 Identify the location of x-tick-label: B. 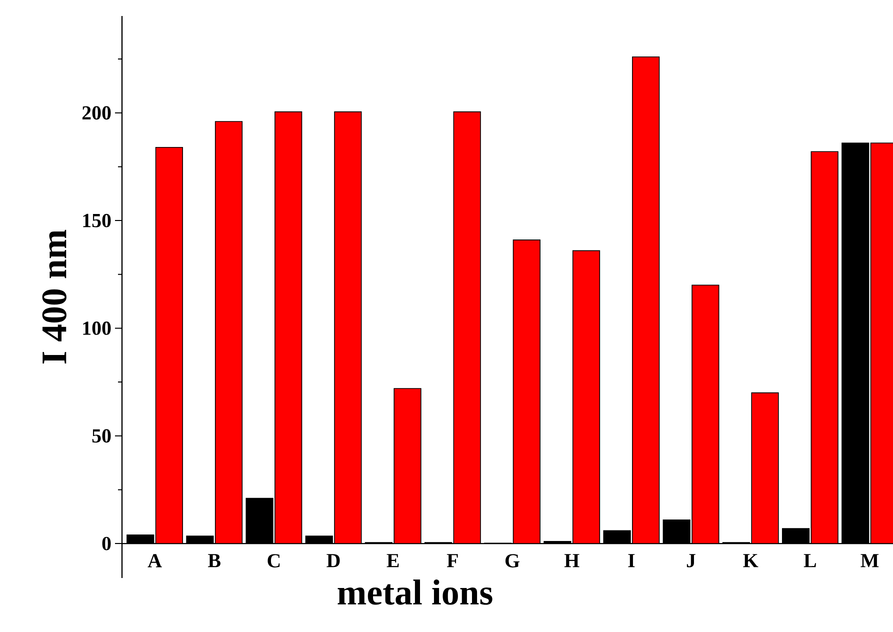
(214, 561).